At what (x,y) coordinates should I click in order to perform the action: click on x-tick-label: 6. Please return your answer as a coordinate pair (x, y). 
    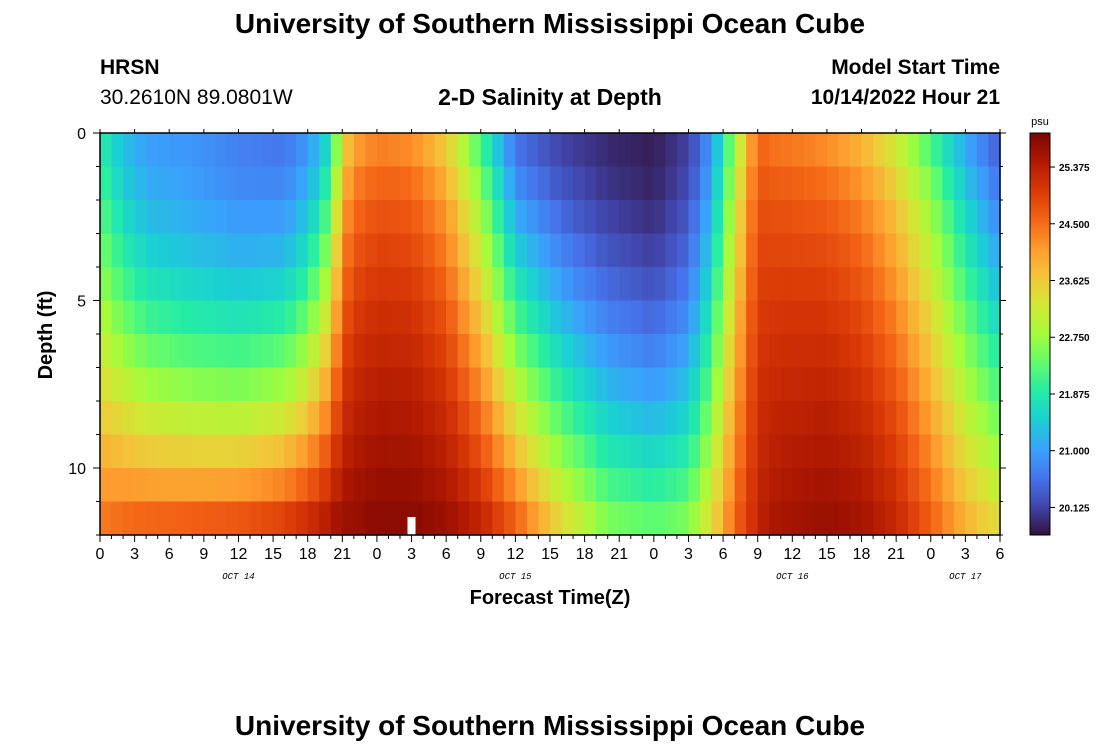
    Looking at the image, I should click on (1000, 554).